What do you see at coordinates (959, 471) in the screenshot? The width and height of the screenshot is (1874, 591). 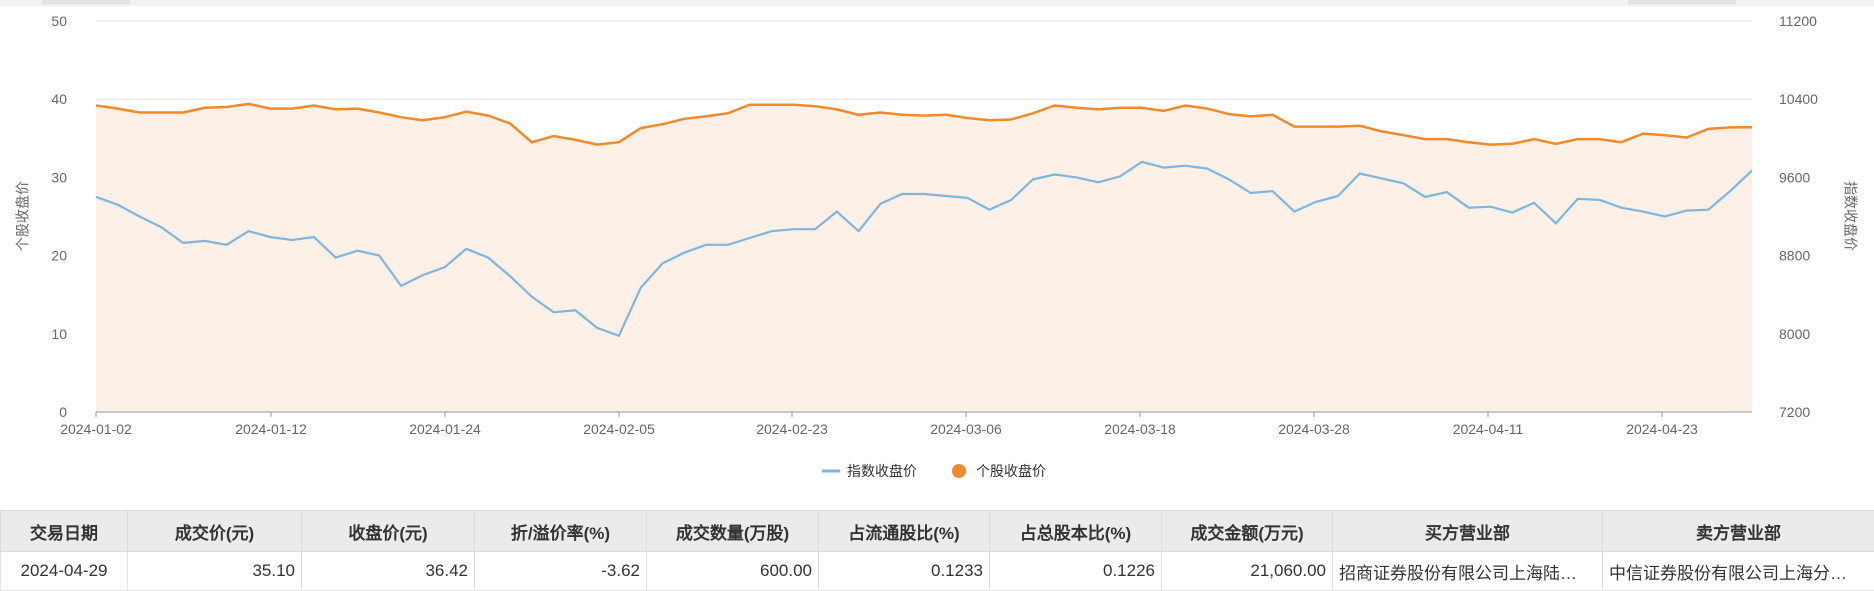 I see `legend-stock-dot-icon` at bounding box center [959, 471].